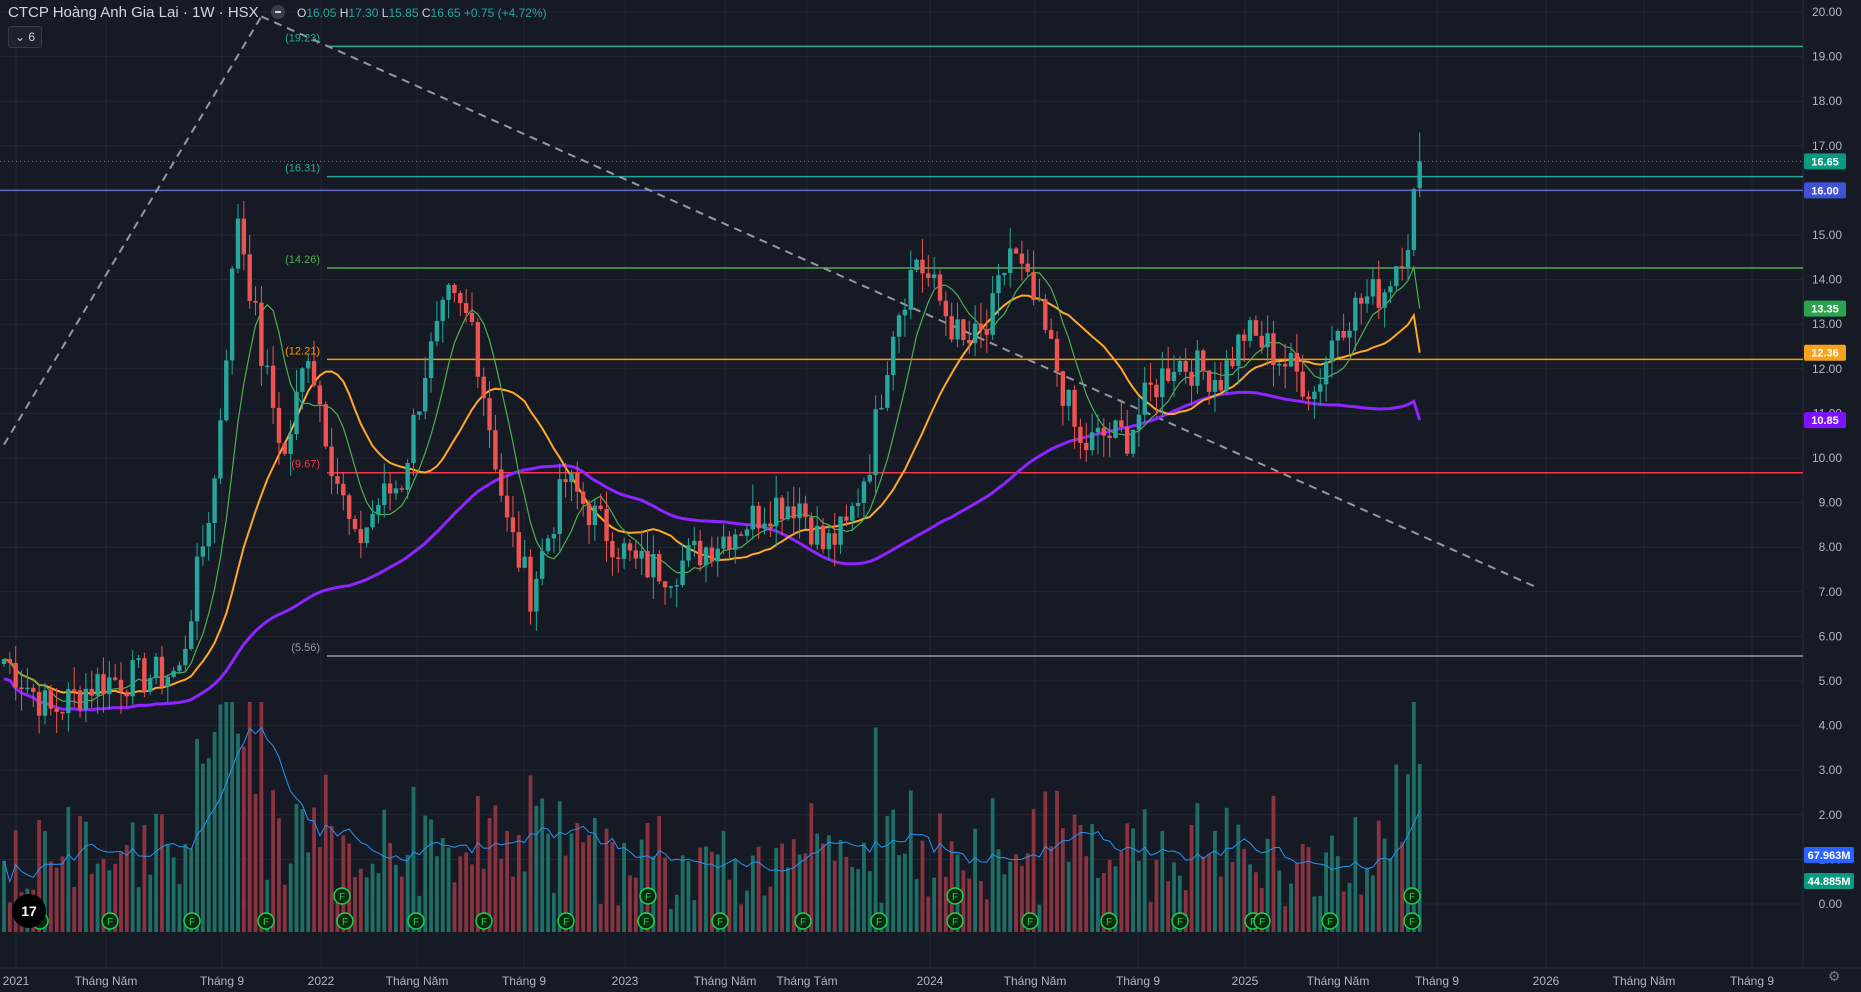 Image resolution: width=1861 pixels, height=992 pixels. Describe the element at coordinates (277, 12) in the screenshot. I see `collapse-icon` at that location.